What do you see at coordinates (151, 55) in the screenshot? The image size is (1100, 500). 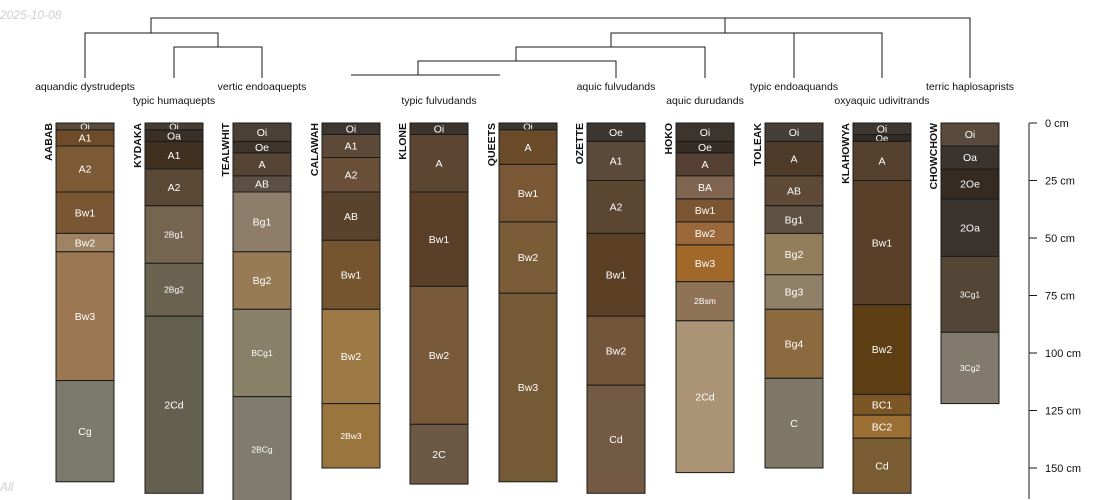 I see `dendrogram-branch-aquepts` at bounding box center [151, 55].